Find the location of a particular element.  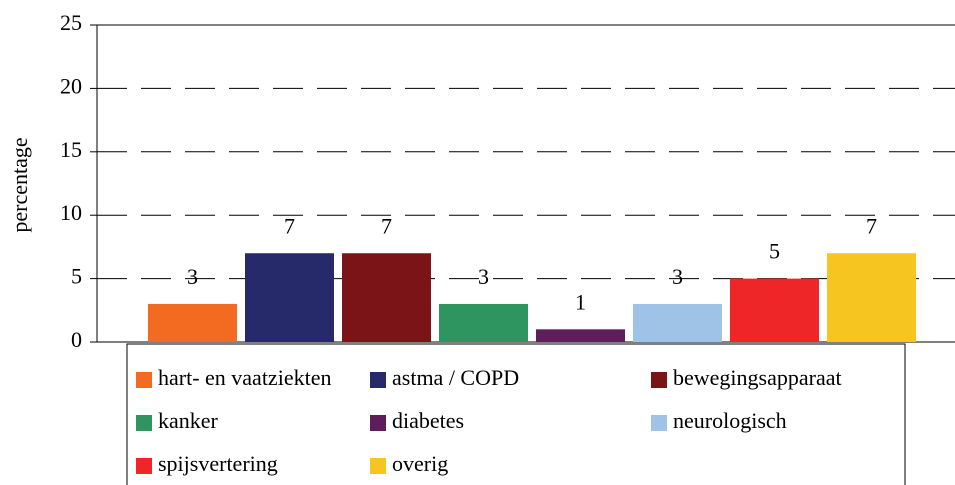

data-label: 5 is located at coordinates (774, 251).